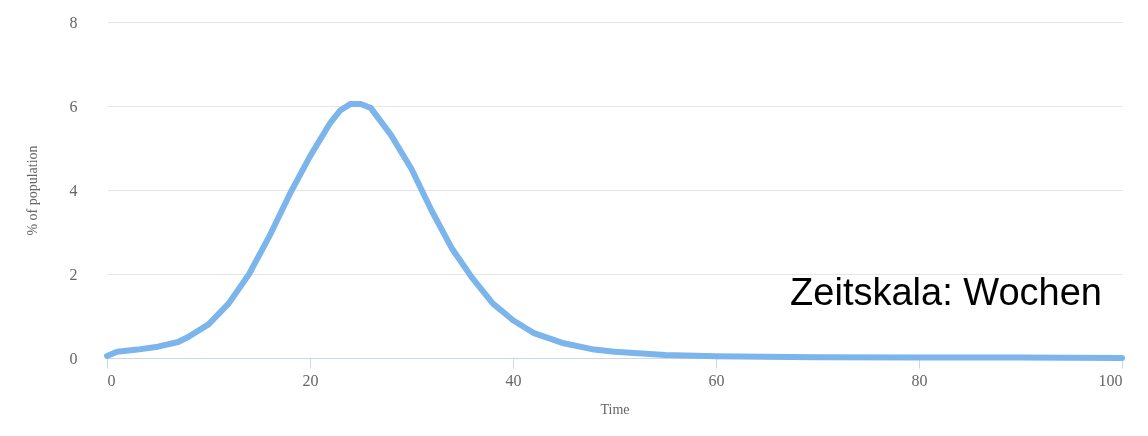 The image size is (1148, 436). What do you see at coordinates (73, 190) in the screenshot?
I see `y-tick-label: 4` at bounding box center [73, 190].